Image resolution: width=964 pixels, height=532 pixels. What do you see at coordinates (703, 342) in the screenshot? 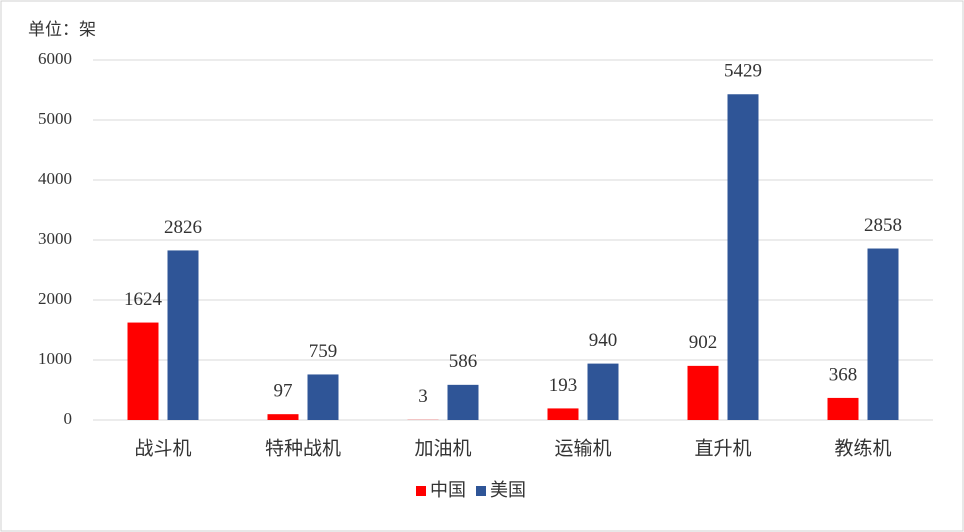
I see `data-label: 902` at bounding box center [703, 342].